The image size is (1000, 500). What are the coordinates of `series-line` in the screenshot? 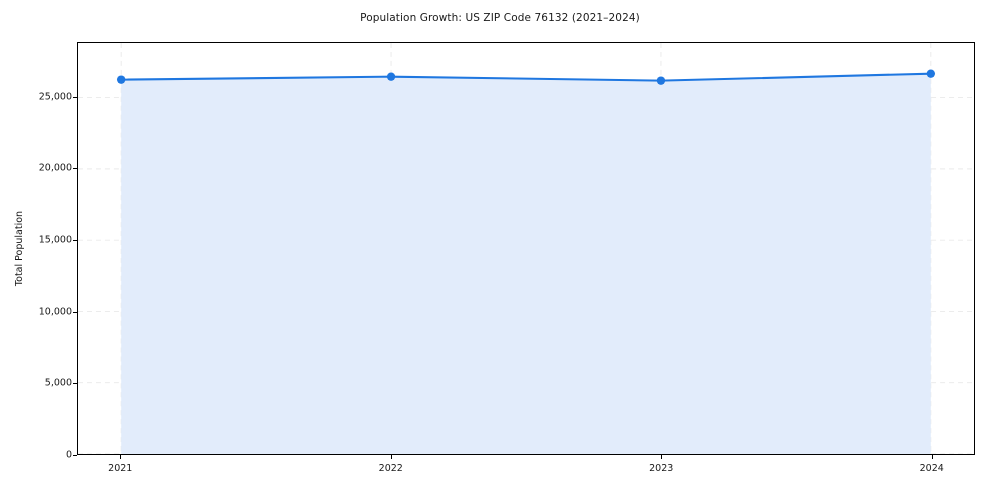 It's located at (526, 77).